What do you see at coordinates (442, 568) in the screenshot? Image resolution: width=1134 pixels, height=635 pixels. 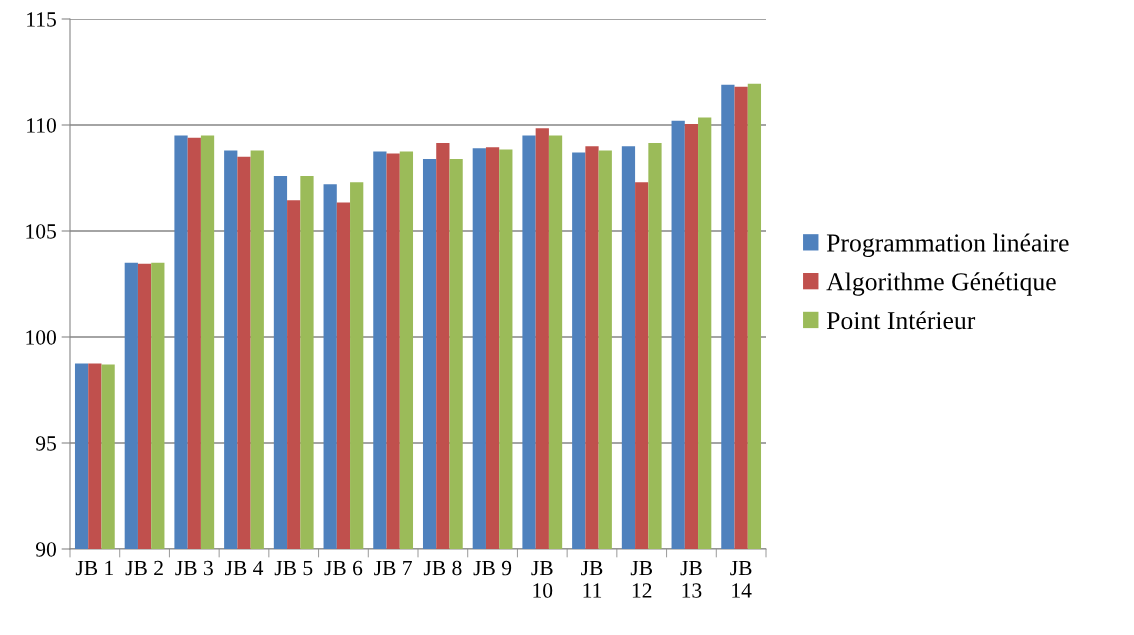 I see `x-tick-label: JB 8` at bounding box center [442, 568].